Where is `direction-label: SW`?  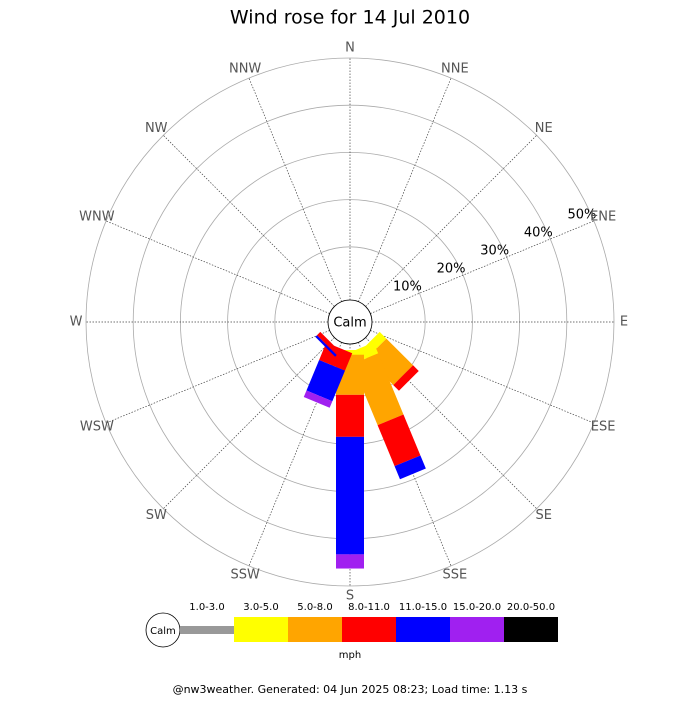
direction-label: SW is located at coordinates (156, 515).